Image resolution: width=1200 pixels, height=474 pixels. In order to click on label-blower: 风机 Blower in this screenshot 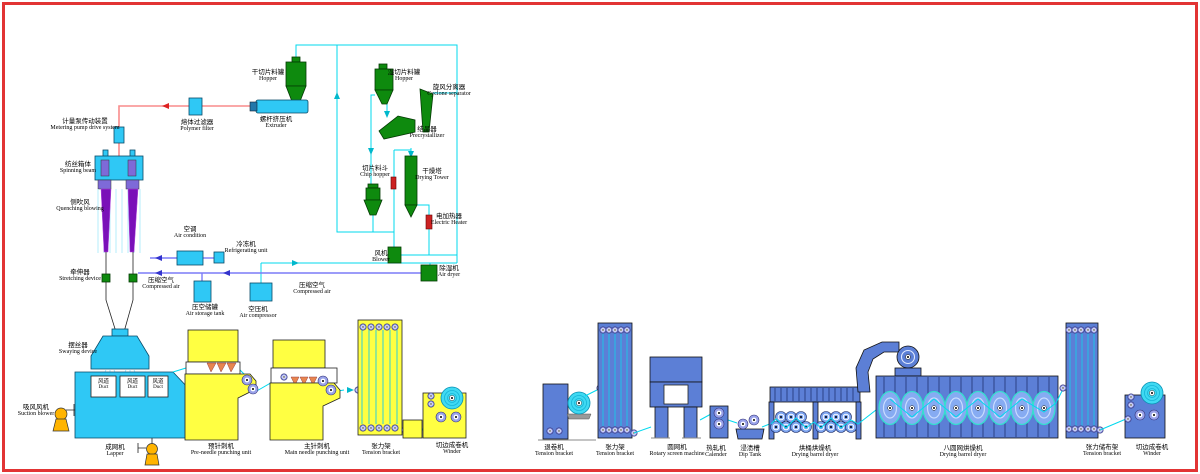, I will do `click(381, 257)`.